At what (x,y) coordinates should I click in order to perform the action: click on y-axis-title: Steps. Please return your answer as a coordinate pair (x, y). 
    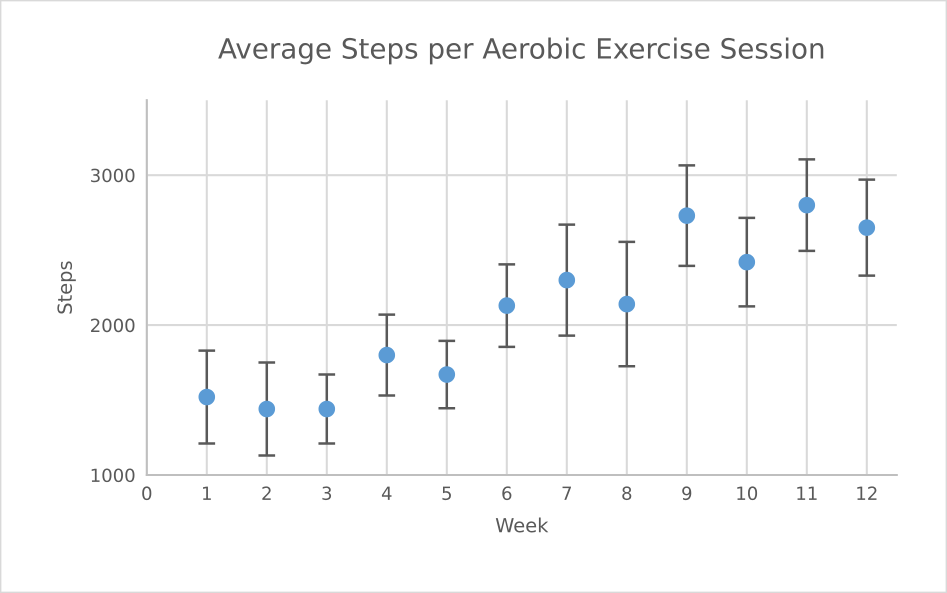
    Looking at the image, I should click on (66, 287).